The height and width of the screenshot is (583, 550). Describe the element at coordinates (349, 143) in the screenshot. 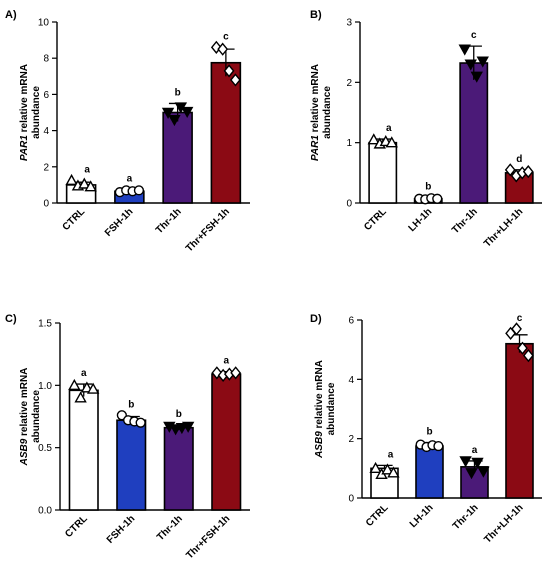

I see `y-tick-label: 1` at that location.